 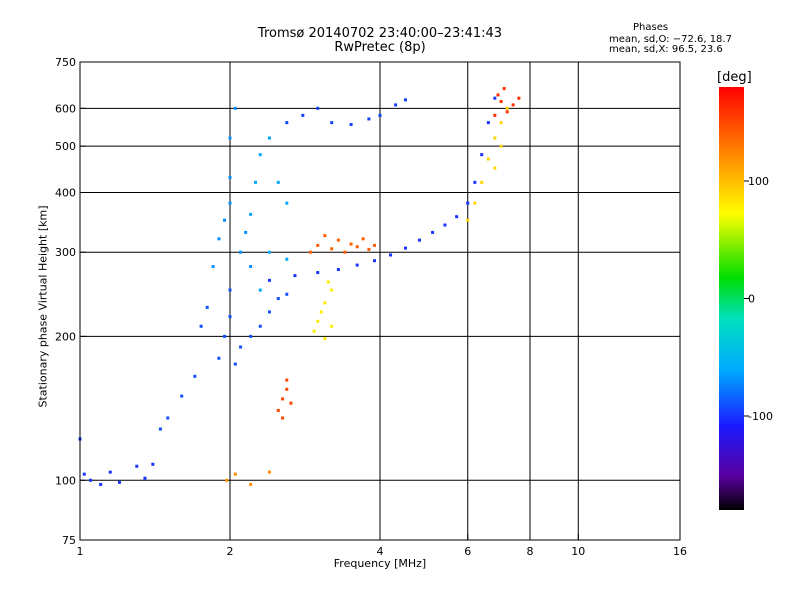 I want to click on y-tick-label: 500, so click(x=65, y=146).